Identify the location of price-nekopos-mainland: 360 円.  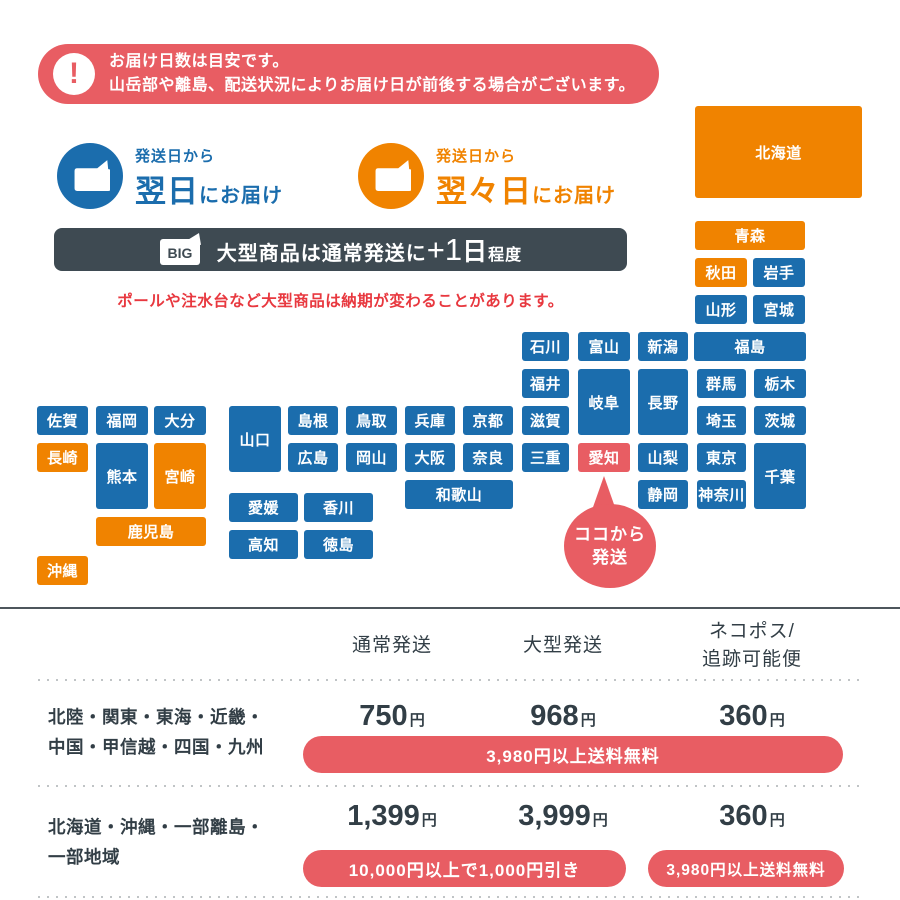
(752, 716).